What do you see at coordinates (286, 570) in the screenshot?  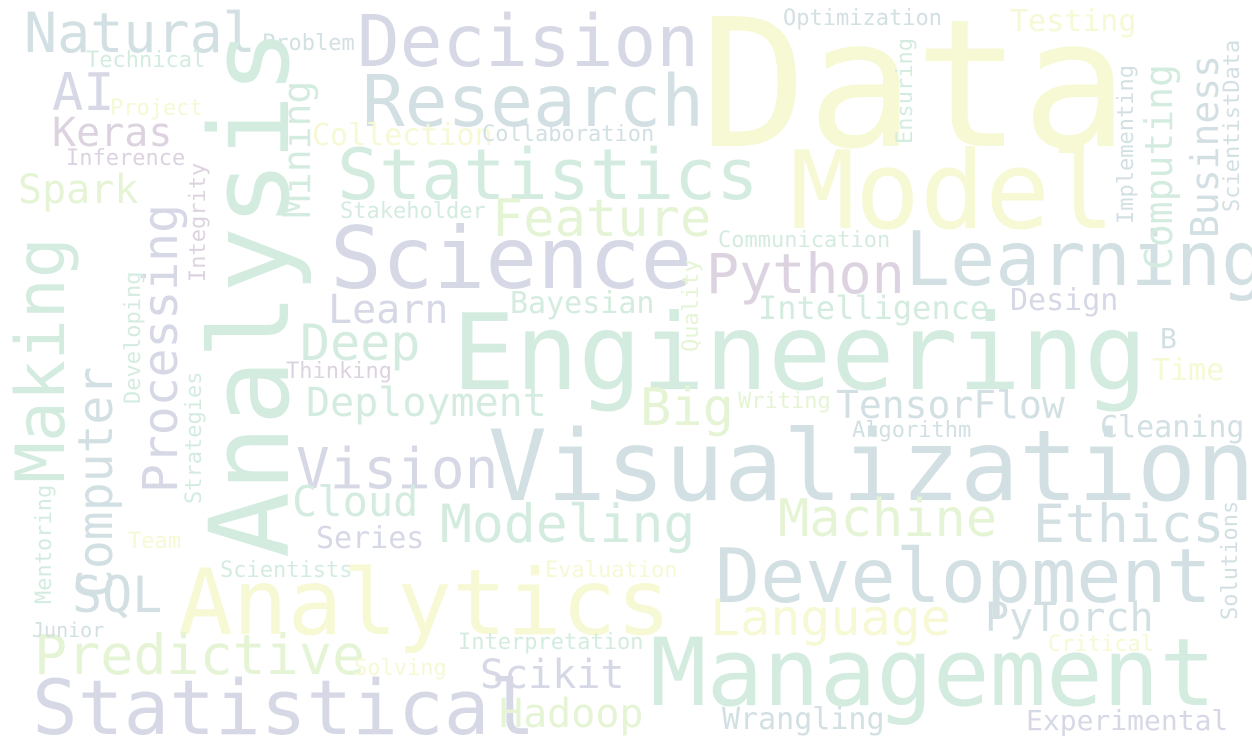 I see `word-scientists: Scientists` at bounding box center [286, 570].